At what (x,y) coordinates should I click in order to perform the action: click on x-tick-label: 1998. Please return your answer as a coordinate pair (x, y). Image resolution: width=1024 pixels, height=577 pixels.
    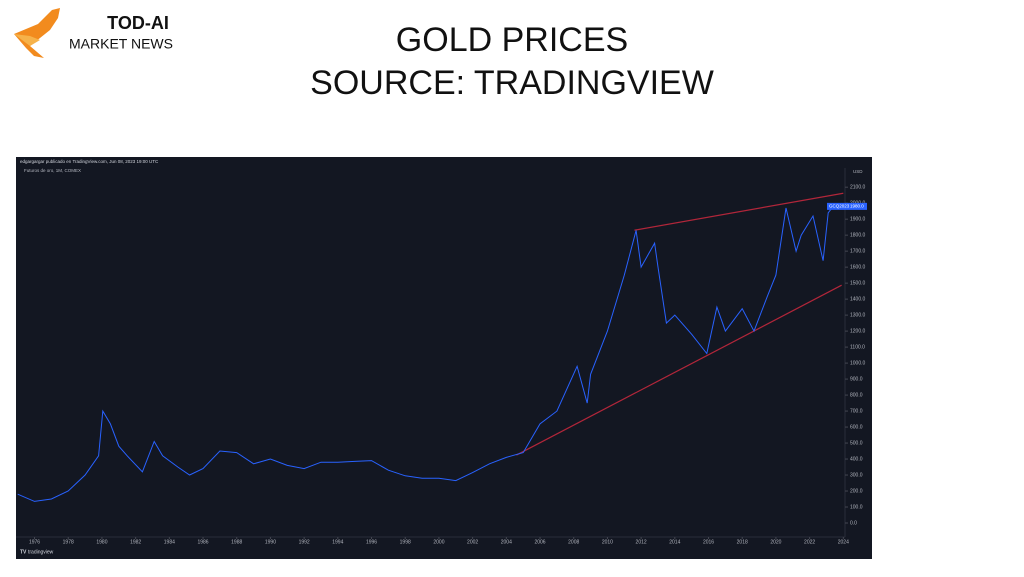
    Looking at the image, I should click on (405, 542).